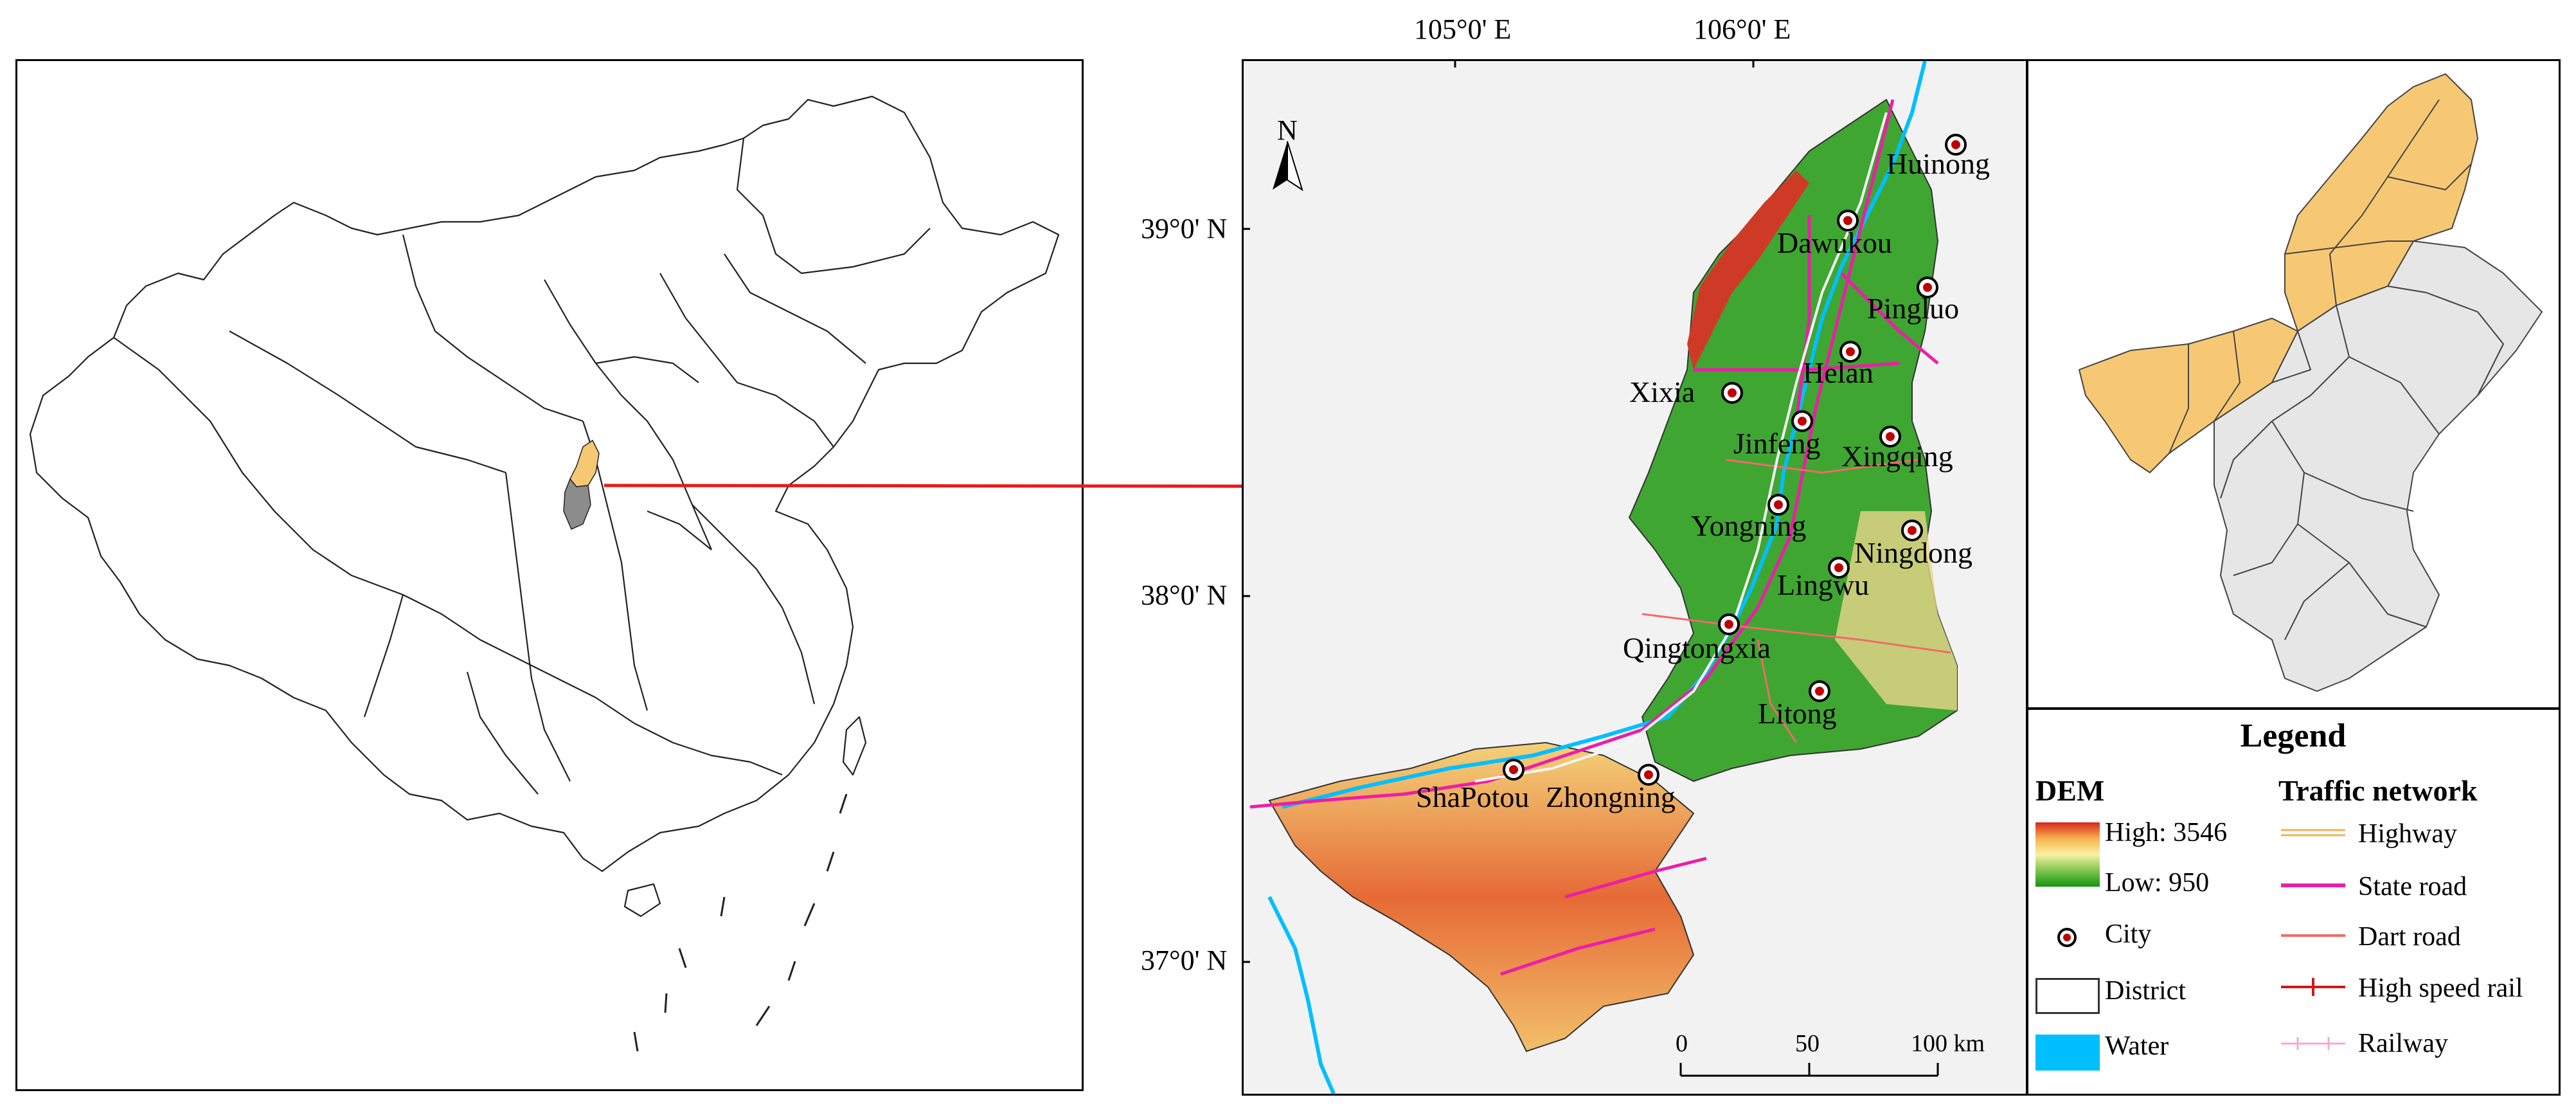 This screenshot has height=1113, width=2576. I want to click on legend-dem-high: High: 3546, so click(2166, 832).